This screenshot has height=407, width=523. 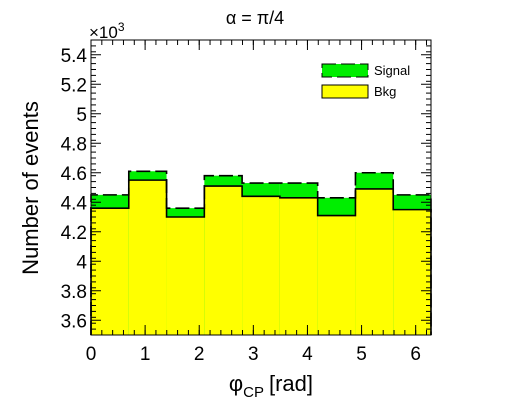 I want to click on y-tick-label: 4.8, so click(x=74, y=144).